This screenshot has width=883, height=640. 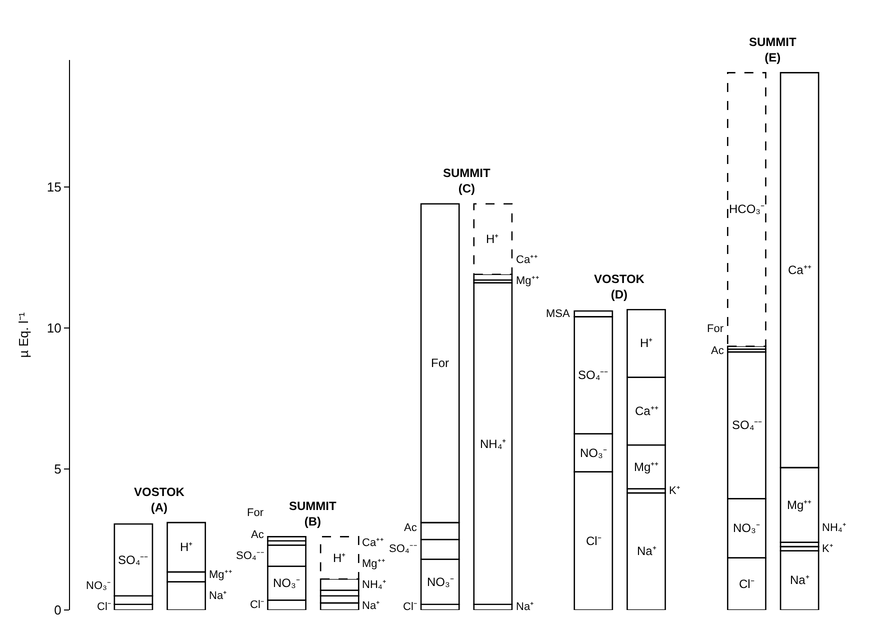 I want to click on series-label: Cl⁻, so click(x=104, y=607).